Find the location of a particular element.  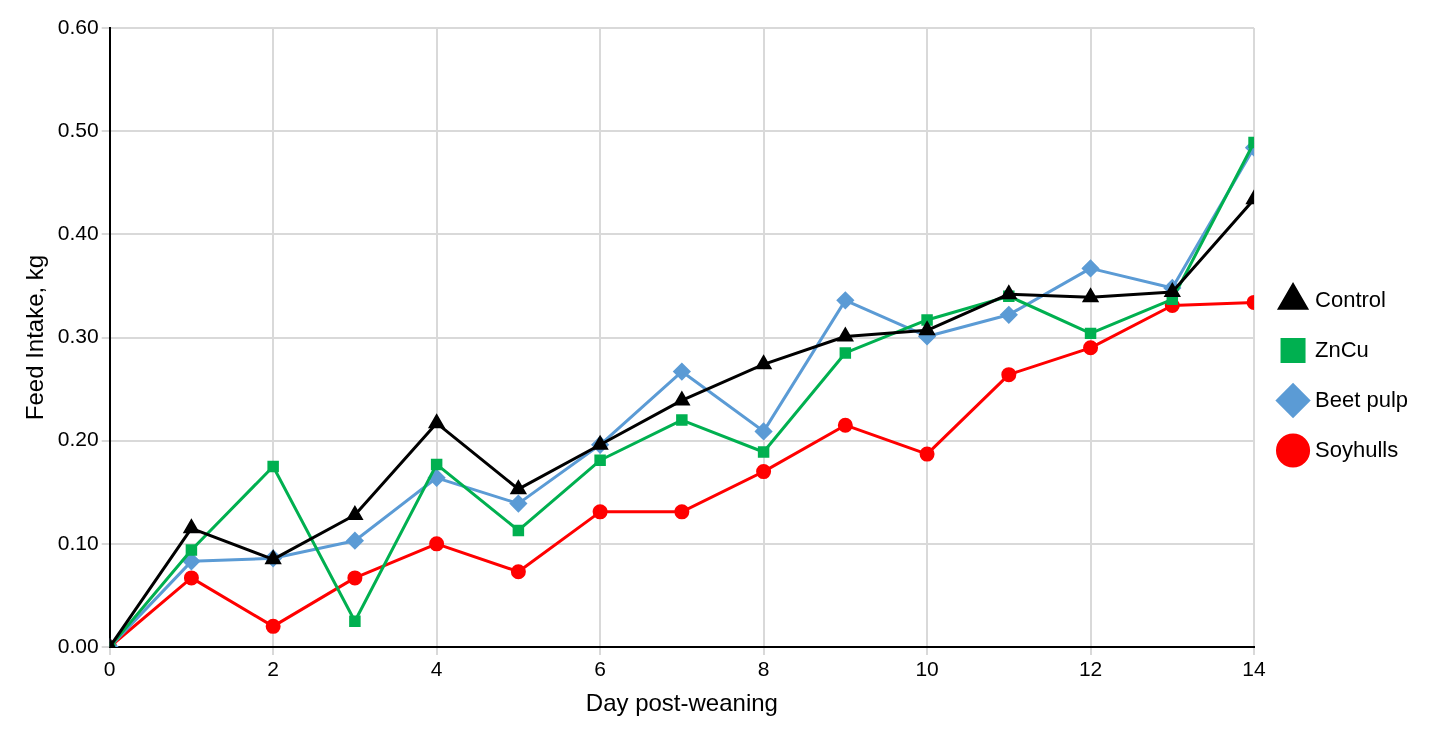

x-tick-label: 10 is located at coordinates (927, 669).